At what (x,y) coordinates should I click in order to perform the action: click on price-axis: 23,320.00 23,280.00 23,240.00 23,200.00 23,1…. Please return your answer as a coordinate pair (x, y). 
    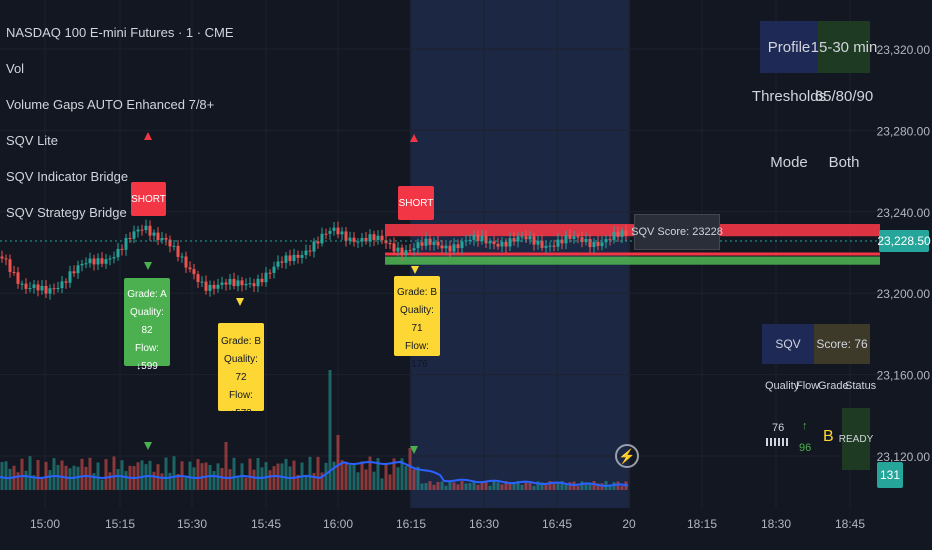
    Looking at the image, I should click on (904, 253).